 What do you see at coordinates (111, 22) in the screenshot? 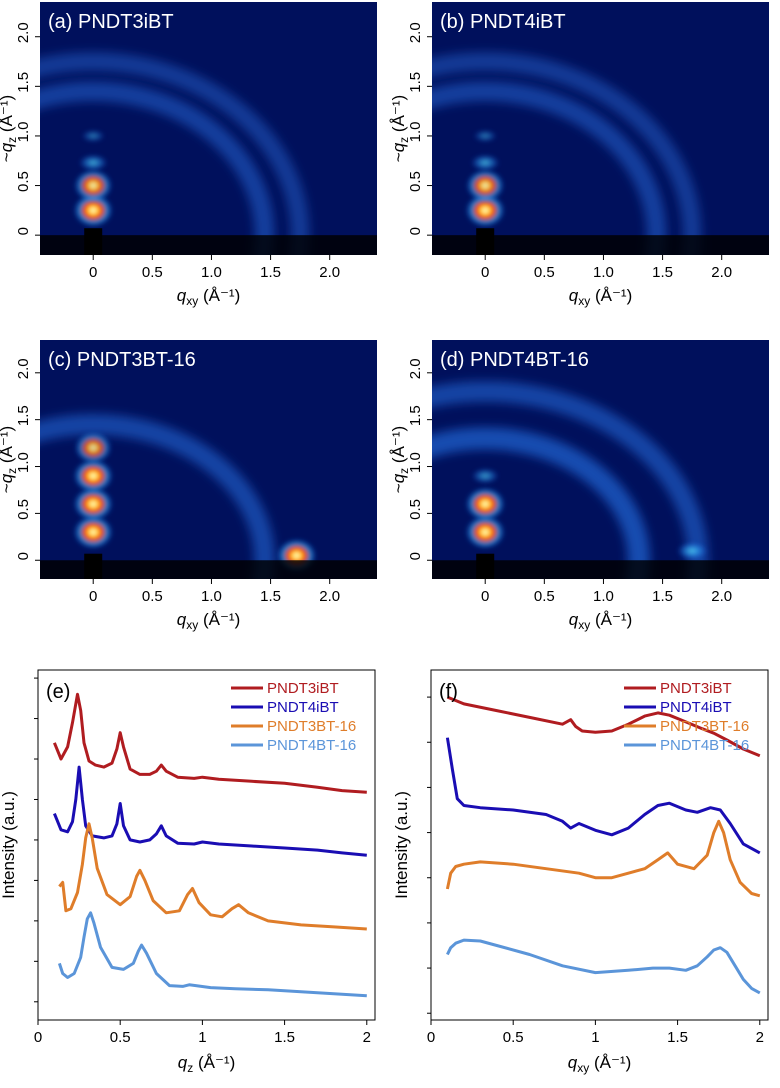
I see `panel-title: (a) PNDT3iBT` at bounding box center [111, 22].